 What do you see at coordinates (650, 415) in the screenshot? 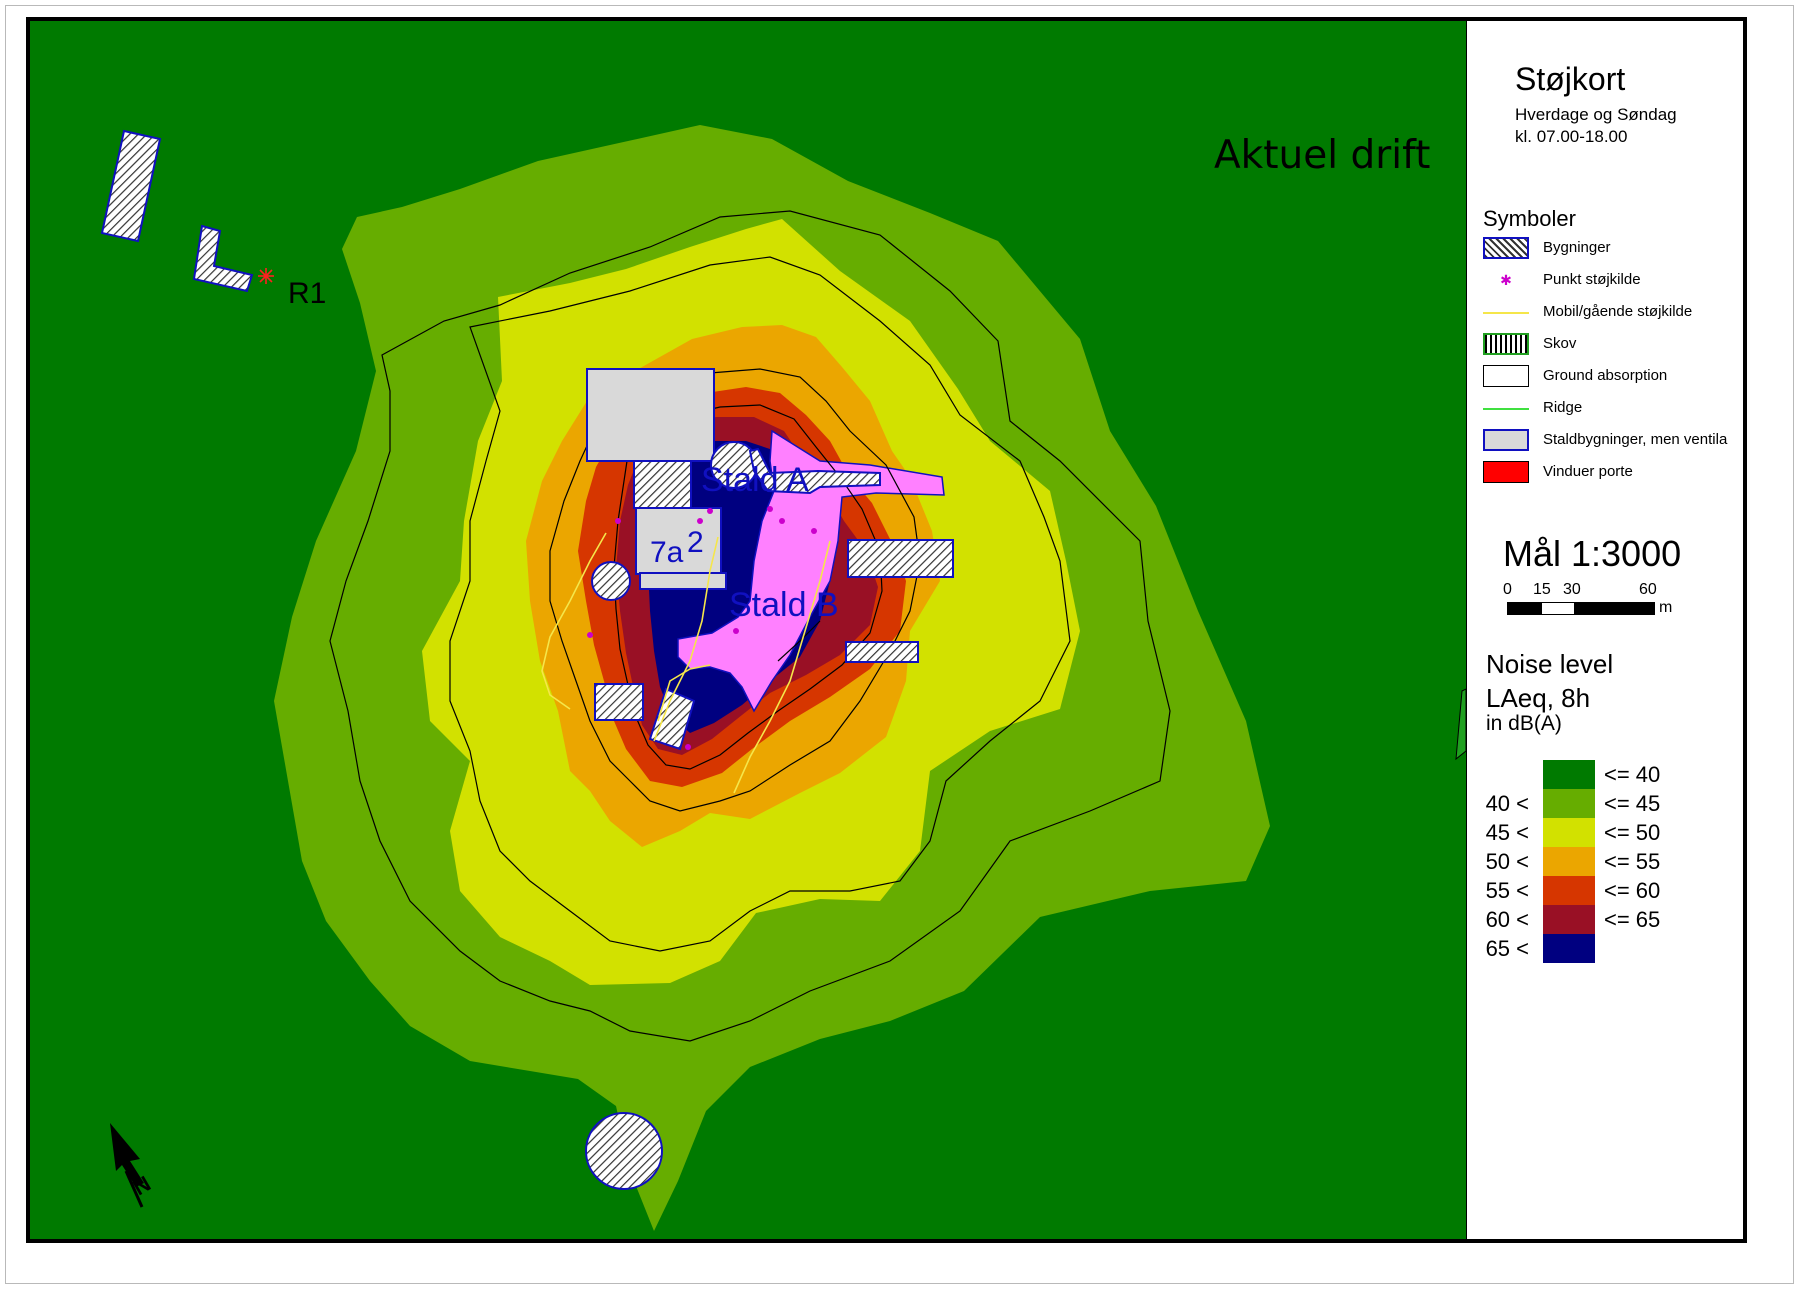
I see `stald-a-building` at bounding box center [650, 415].